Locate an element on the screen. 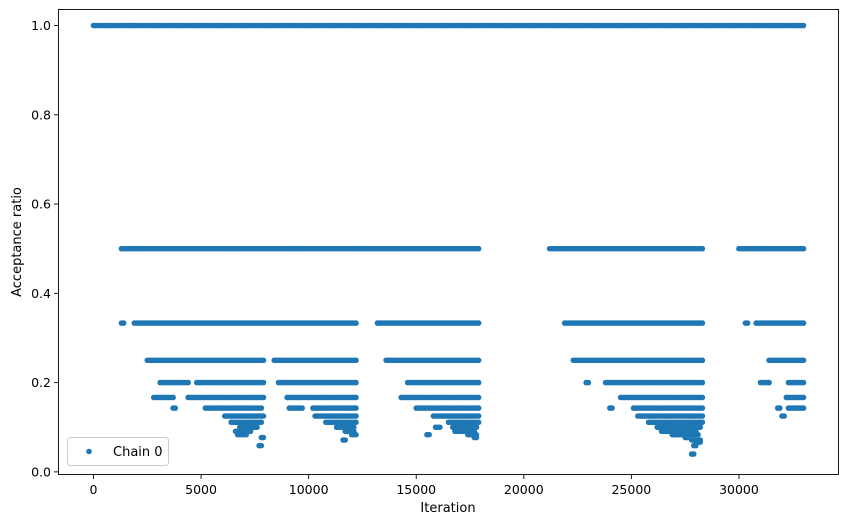 The image size is (846, 525). x-axis-label: Iteration is located at coordinates (447, 508).